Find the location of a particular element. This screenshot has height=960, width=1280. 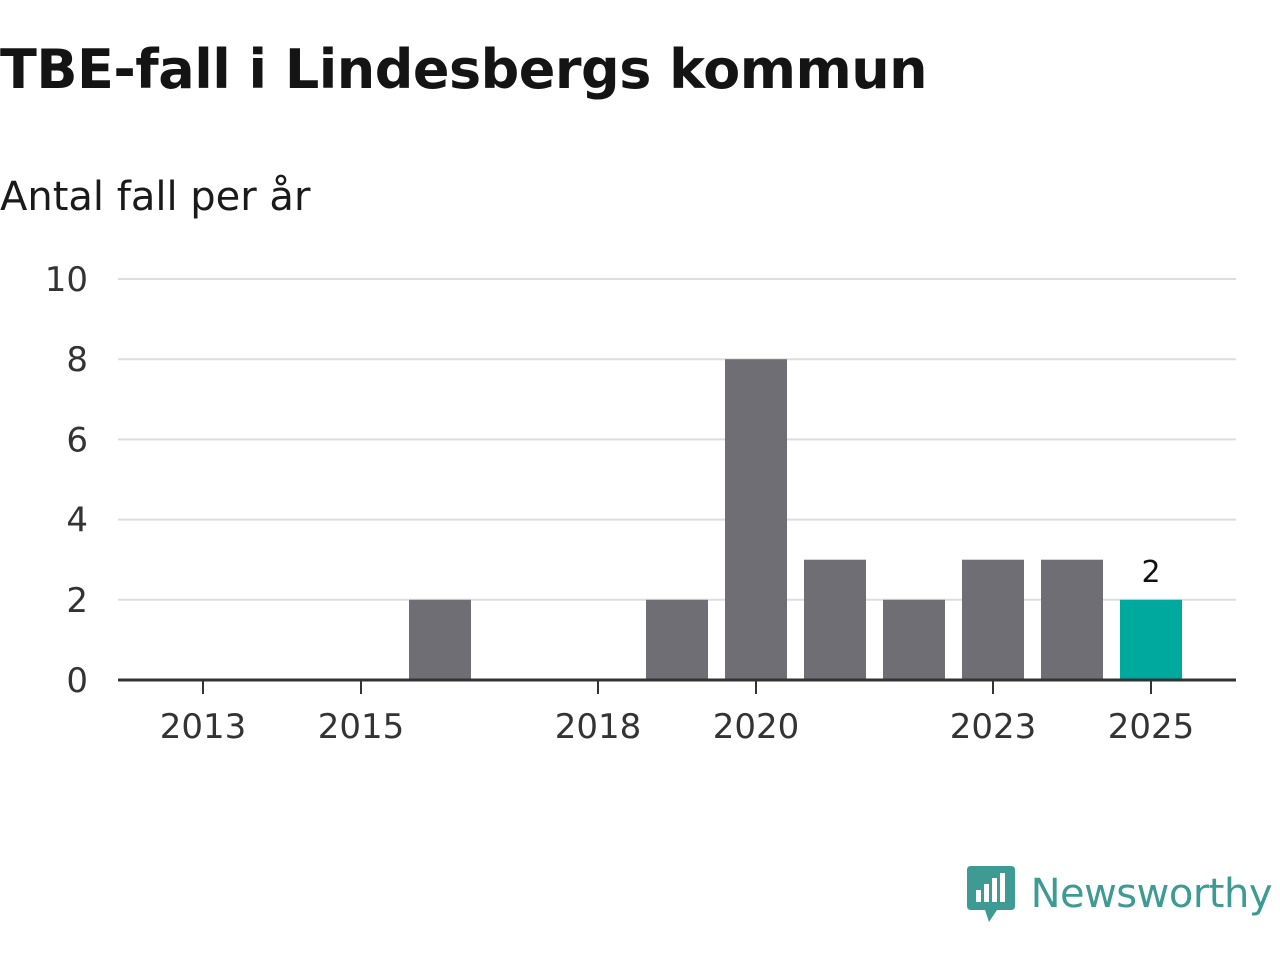

y-tick-label-10: 10 is located at coordinates (66, 280).